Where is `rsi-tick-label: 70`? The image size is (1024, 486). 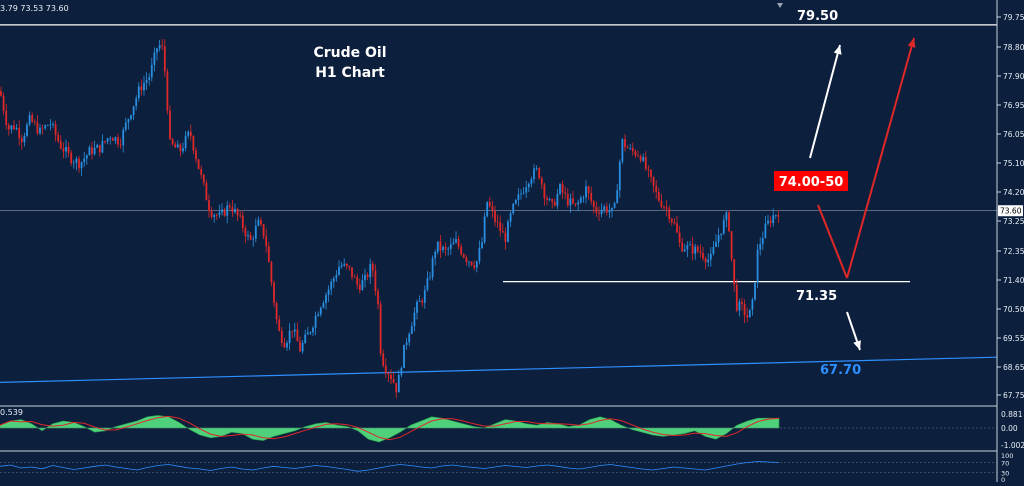 rsi-tick-label: 70 is located at coordinates (1005, 464).